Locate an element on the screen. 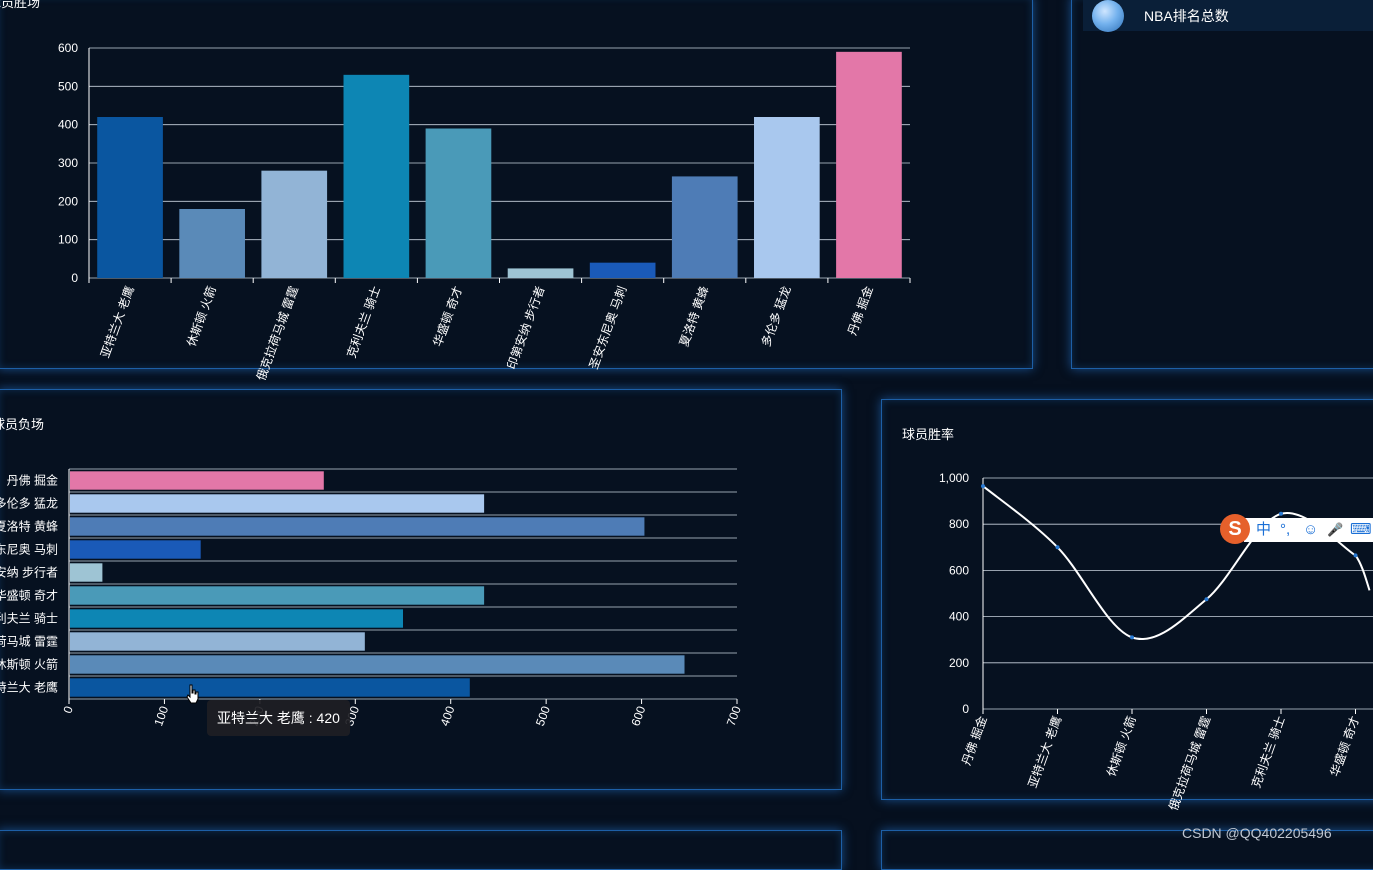 The width and height of the screenshot is (1373, 870). legend-label: NBA排名总数 is located at coordinates (1186, 16).